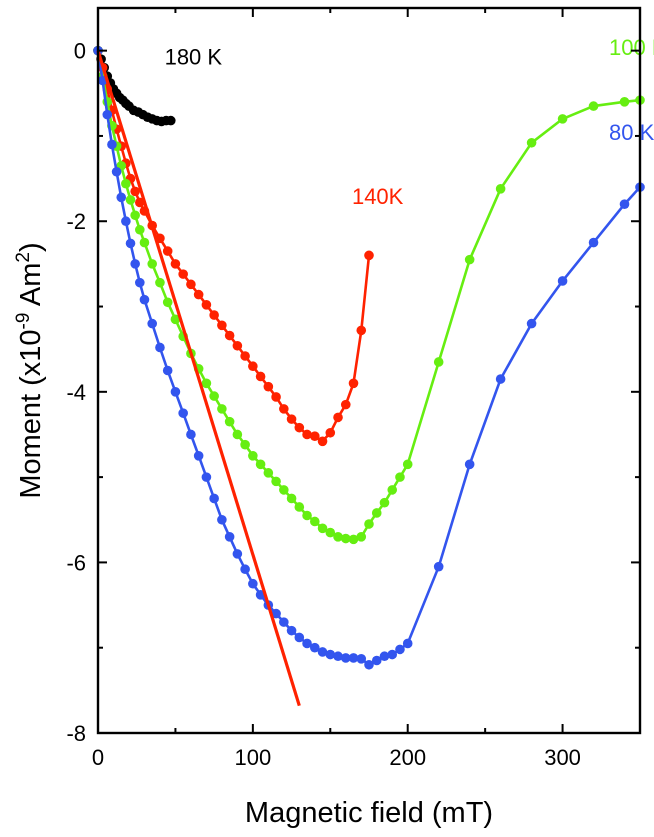 This screenshot has width=654, height=837. Describe the element at coordinates (98, 757) in the screenshot. I see `x-tick-label: 0` at that location.